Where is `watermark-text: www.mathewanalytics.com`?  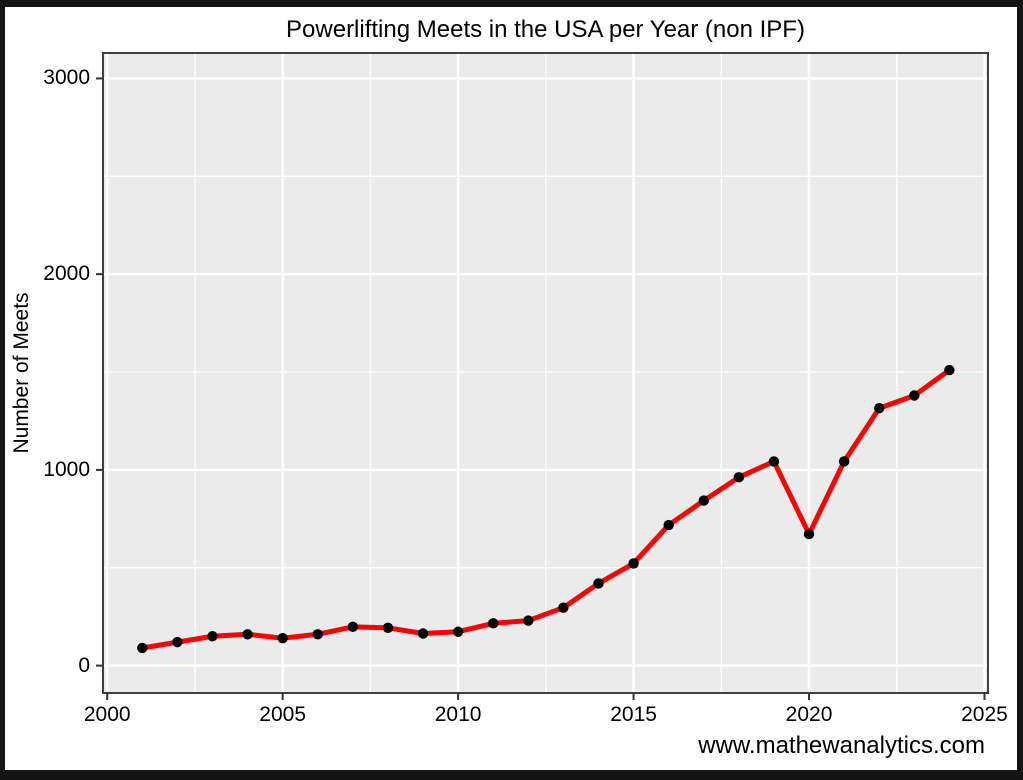 watermark-text: www.mathewanalytics.com is located at coordinates (841, 745).